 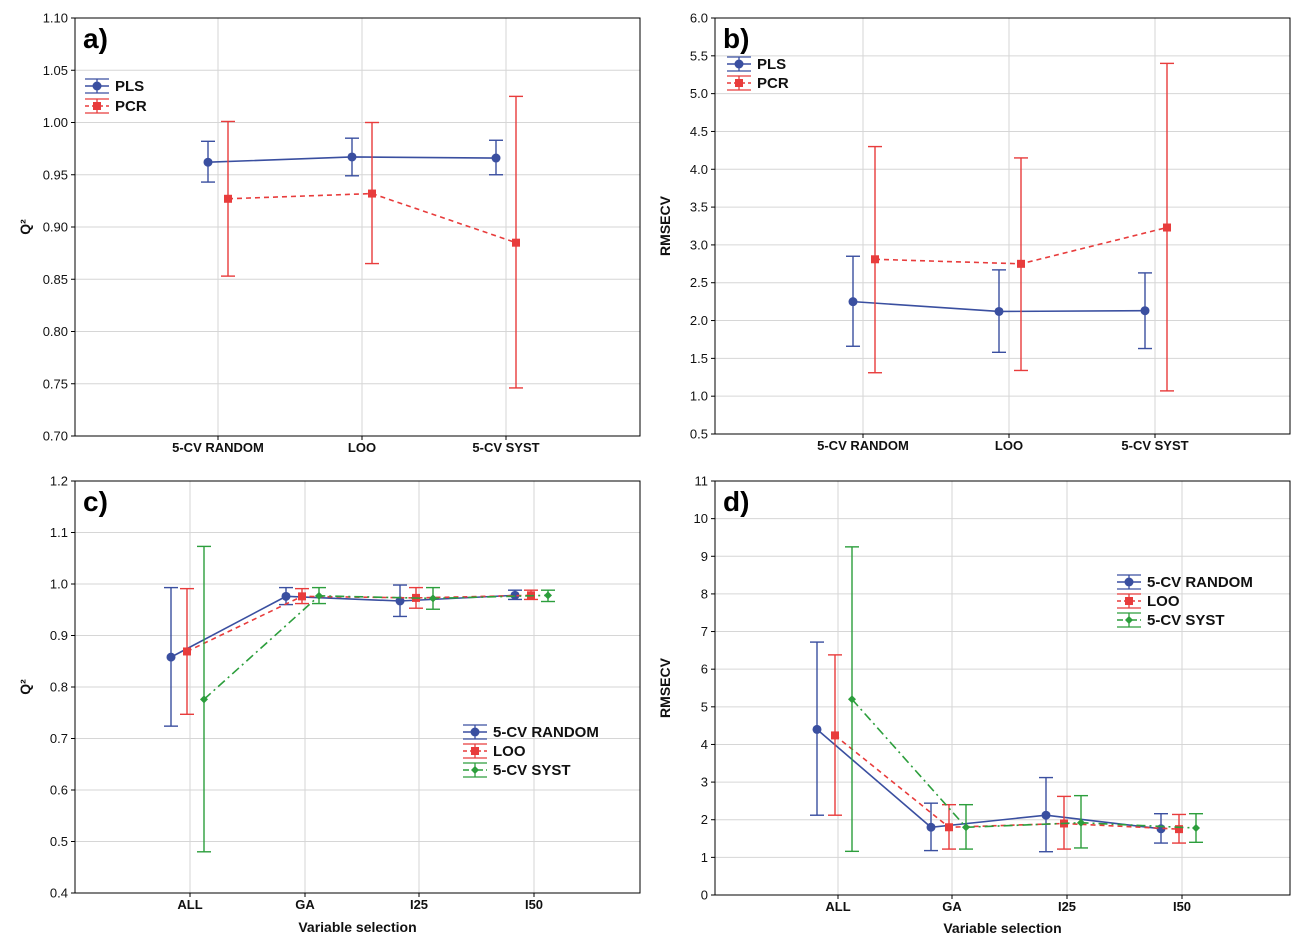 What do you see at coordinates (531, 751) in the screenshot?
I see `legend: 5-CV RANDOM LOO 5-CV SYST` at bounding box center [531, 751].